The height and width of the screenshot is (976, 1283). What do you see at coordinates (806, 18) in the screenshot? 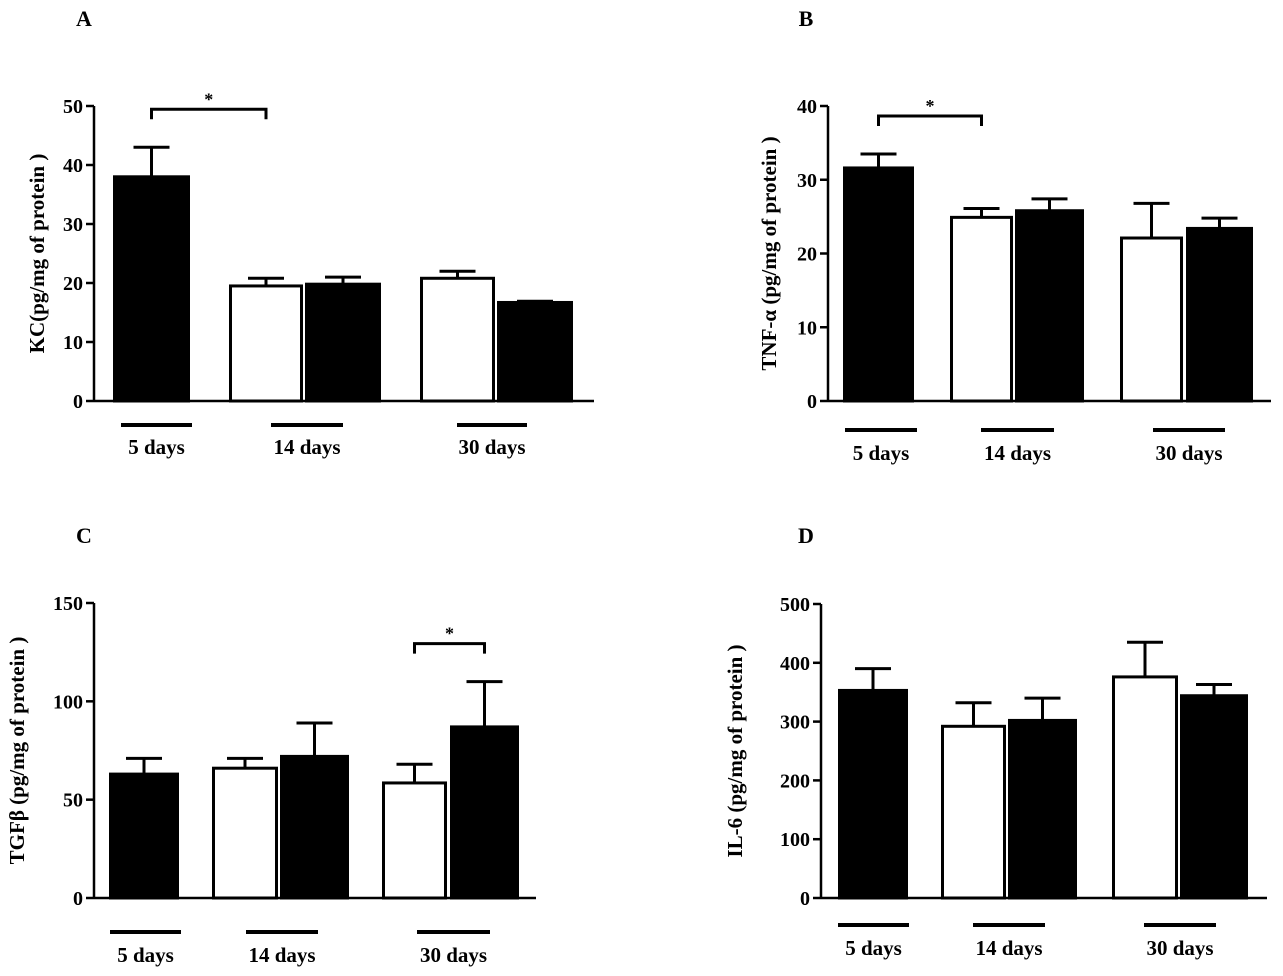
I see `panel-letter: B` at bounding box center [806, 18].